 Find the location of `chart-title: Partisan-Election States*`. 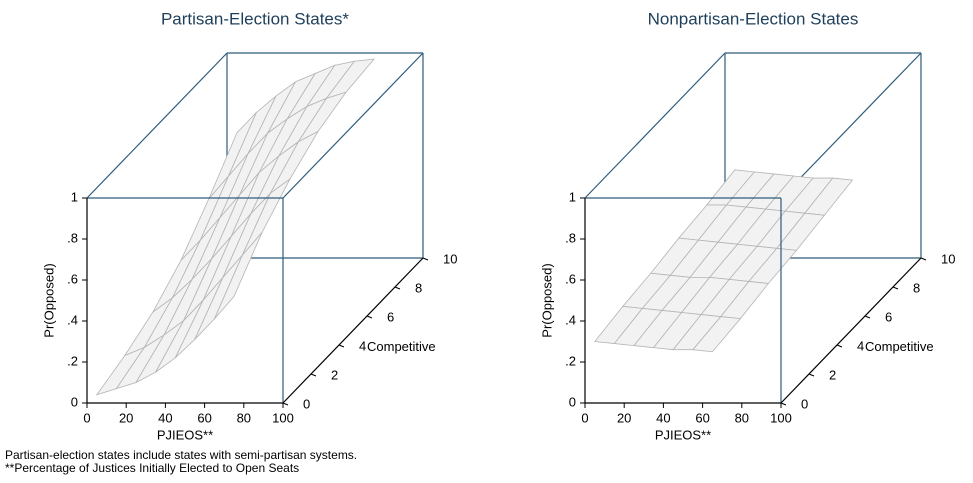

chart-title: Partisan-Election States* is located at coordinates (255, 18).